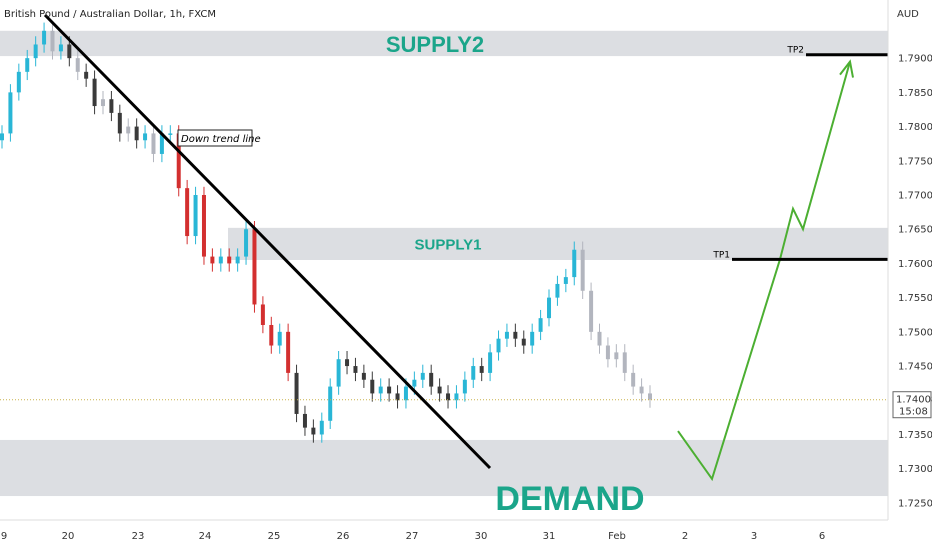 Image resolution: width=932 pixels, height=550 pixels. What do you see at coordinates (915, 264) in the screenshot?
I see `price-tick-label: 1.76000` at bounding box center [915, 264].